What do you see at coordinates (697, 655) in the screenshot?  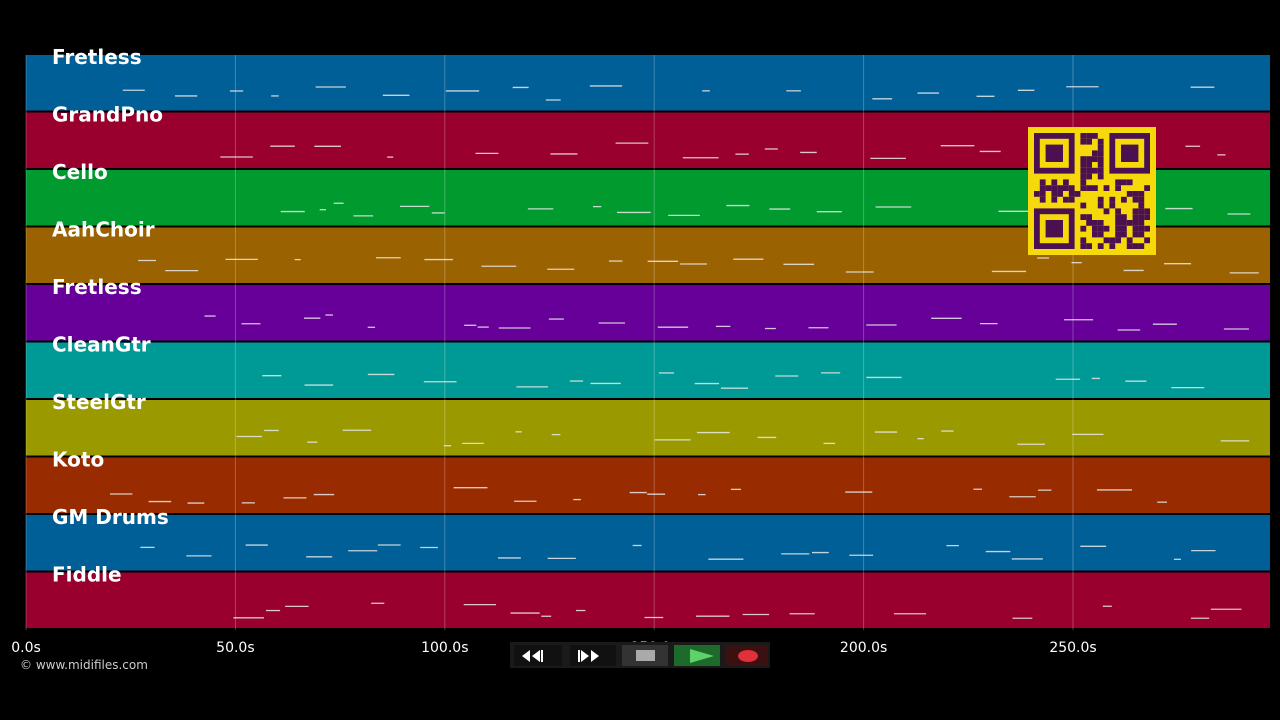 I see `play-button` at bounding box center [697, 655].